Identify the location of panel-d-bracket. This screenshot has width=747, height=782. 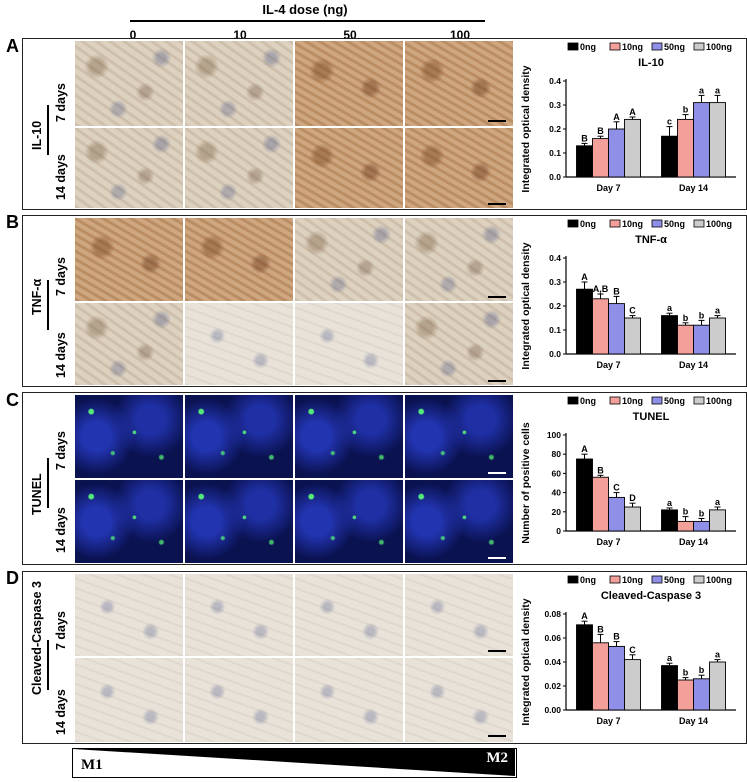
(48, 665).